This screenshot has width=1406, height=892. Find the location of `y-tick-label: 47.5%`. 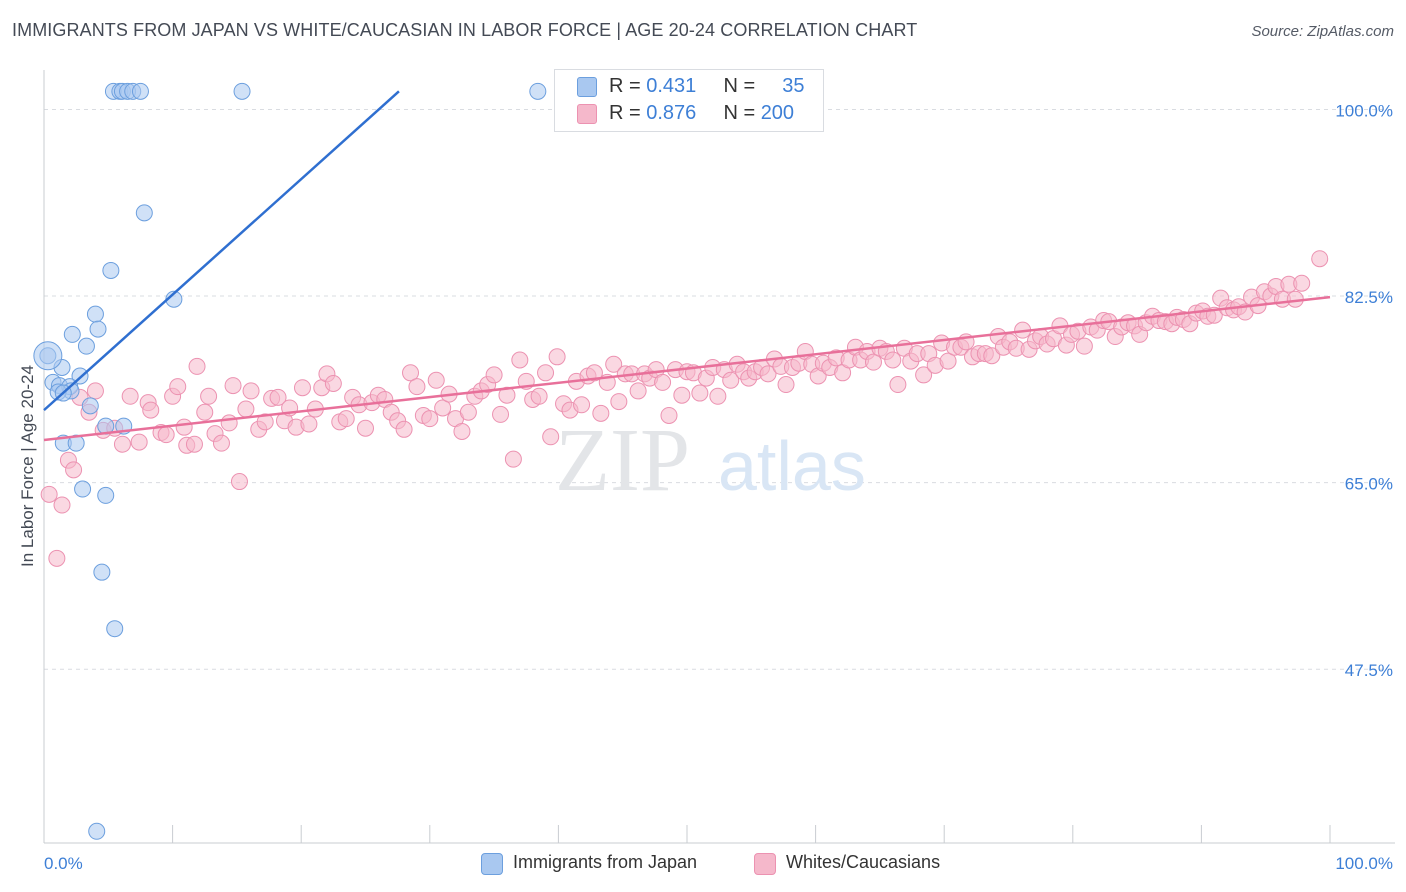

y-tick-label: 47.5% is located at coordinates (1369, 670).